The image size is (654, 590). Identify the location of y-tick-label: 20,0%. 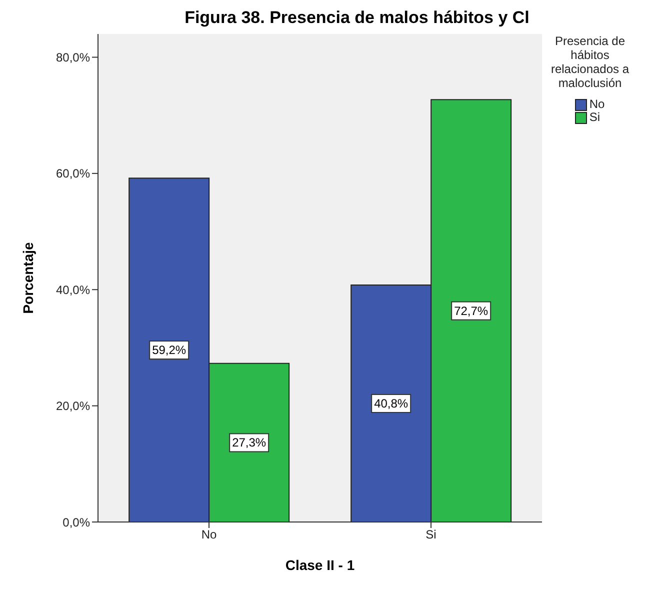
(73, 406).